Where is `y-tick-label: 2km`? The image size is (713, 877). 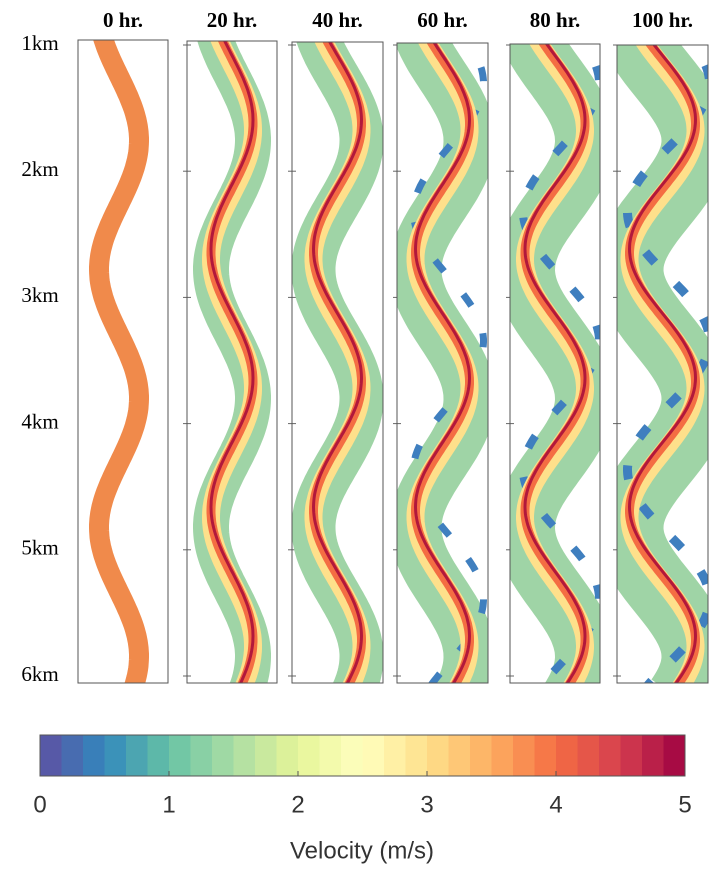 y-tick-label: 2km is located at coordinates (39, 169).